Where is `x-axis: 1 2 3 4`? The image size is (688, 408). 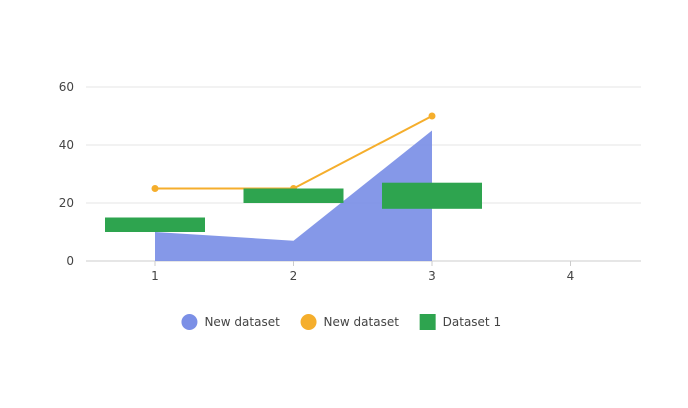
x-axis: 1 2 3 4 is located at coordinates (363, 271).